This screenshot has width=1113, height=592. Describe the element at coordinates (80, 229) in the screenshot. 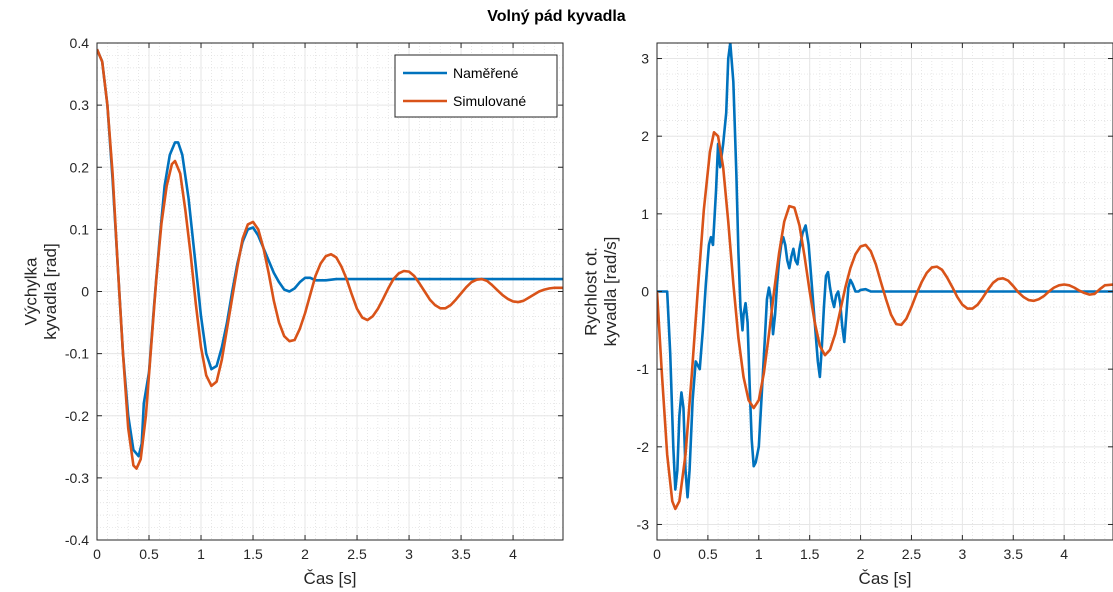

I see `y-tick-label: 0.1` at that location.